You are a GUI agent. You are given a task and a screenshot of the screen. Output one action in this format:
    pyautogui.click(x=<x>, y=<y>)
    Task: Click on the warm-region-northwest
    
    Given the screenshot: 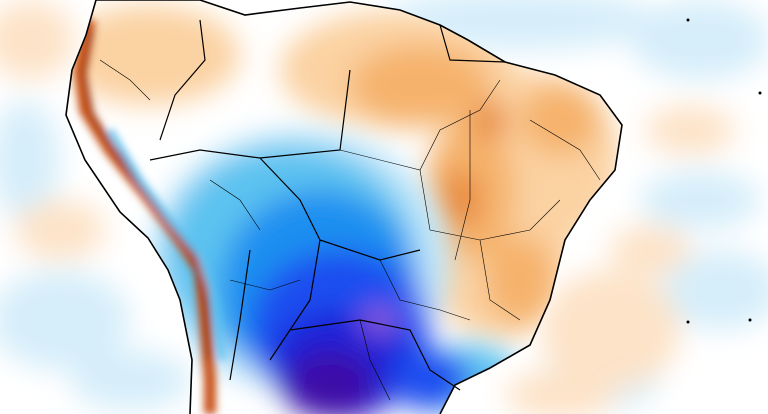 What is the action you would take?
    pyautogui.click(x=153, y=55)
    